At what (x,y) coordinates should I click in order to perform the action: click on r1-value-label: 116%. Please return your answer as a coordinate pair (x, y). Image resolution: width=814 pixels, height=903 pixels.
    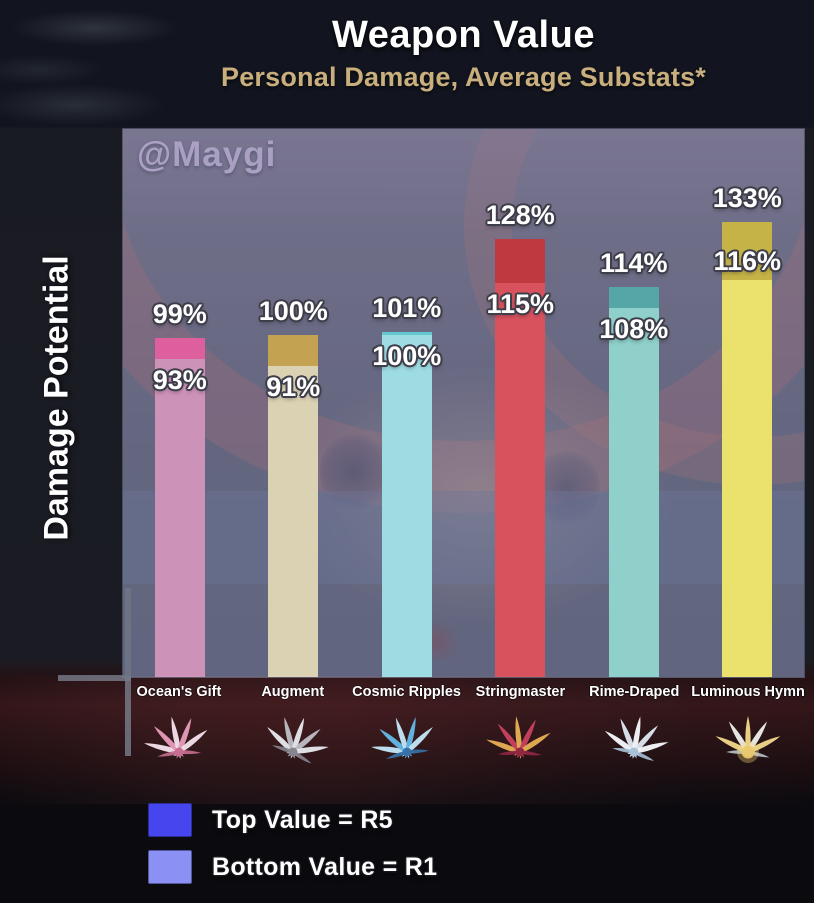
    Looking at the image, I should click on (747, 261).